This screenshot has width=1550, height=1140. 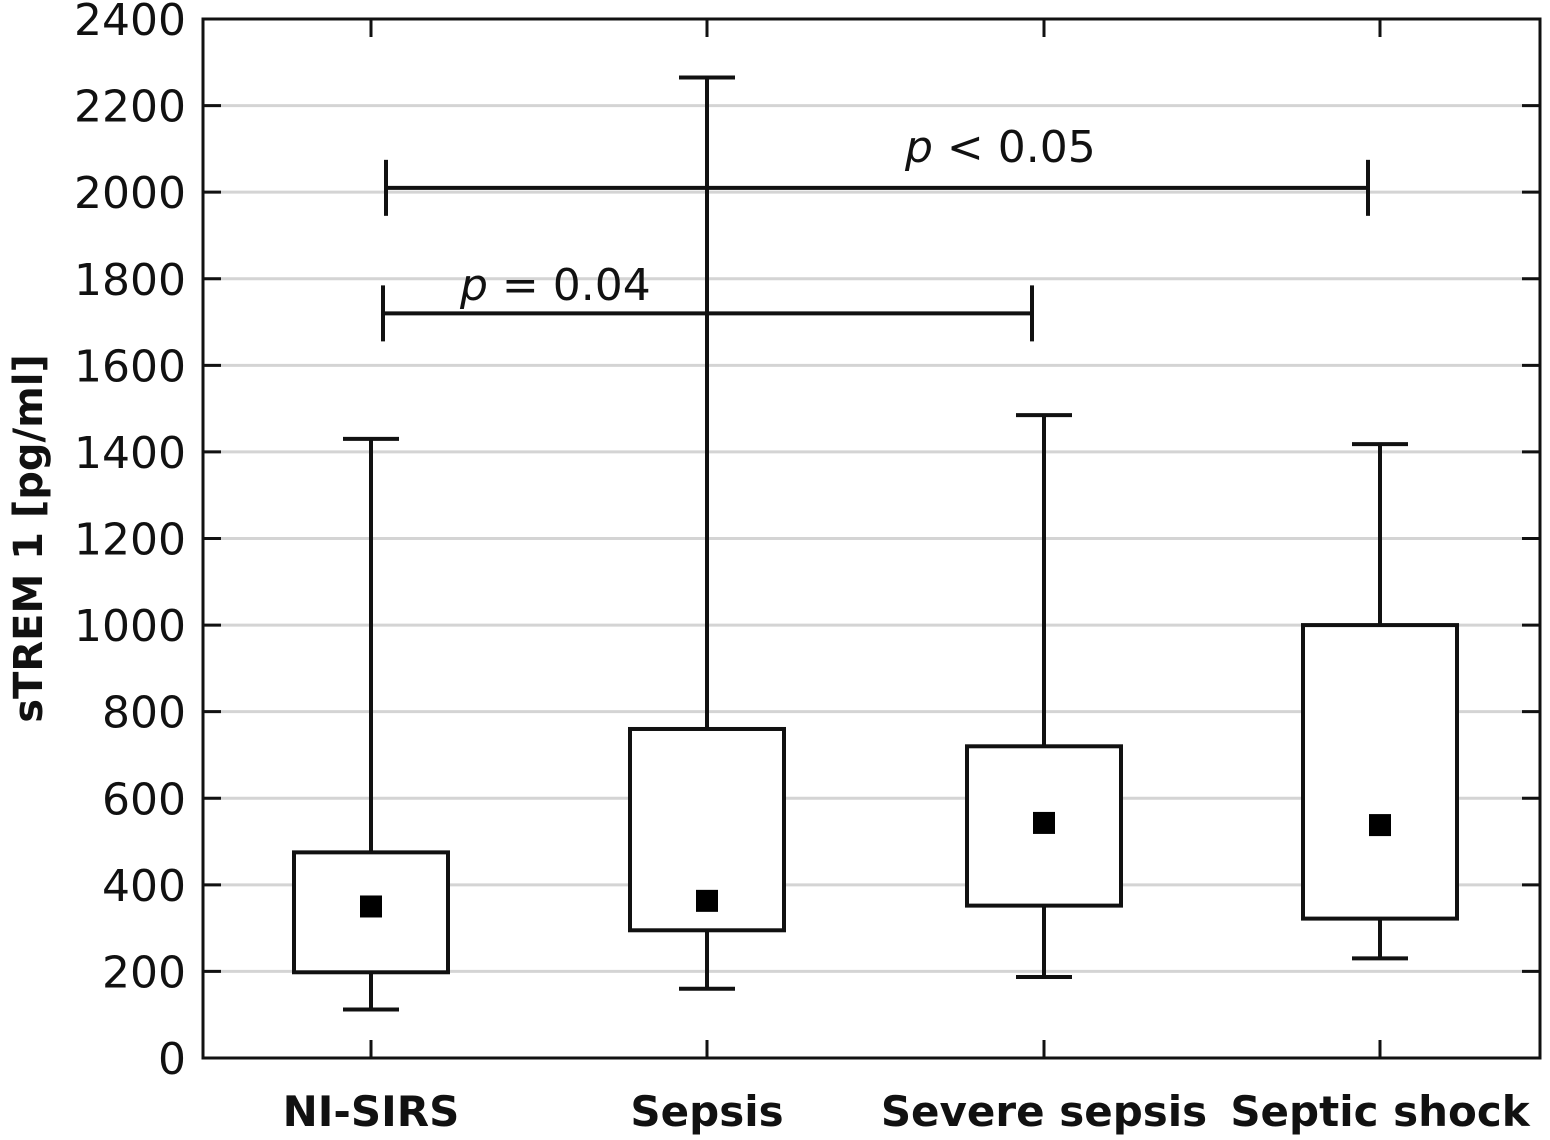 What do you see at coordinates (1380, 772) in the screenshot?
I see `iqr-box` at bounding box center [1380, 772].